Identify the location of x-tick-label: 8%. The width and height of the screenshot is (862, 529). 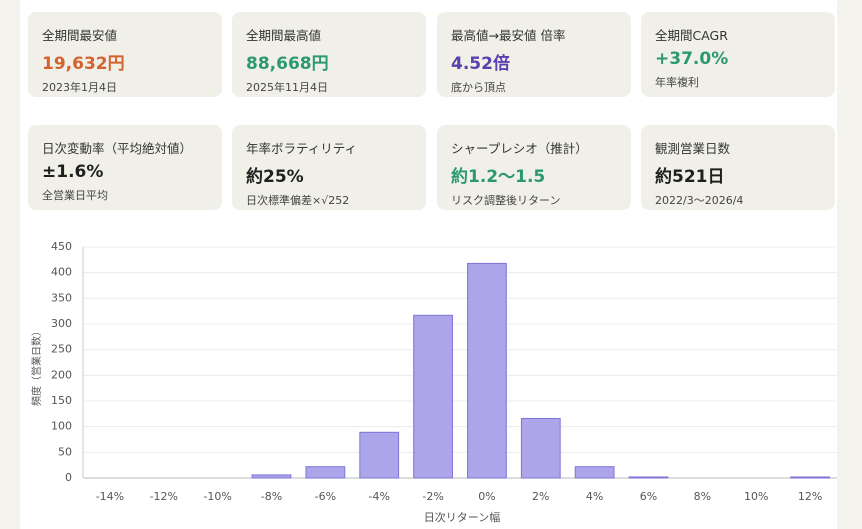
(702, 496).